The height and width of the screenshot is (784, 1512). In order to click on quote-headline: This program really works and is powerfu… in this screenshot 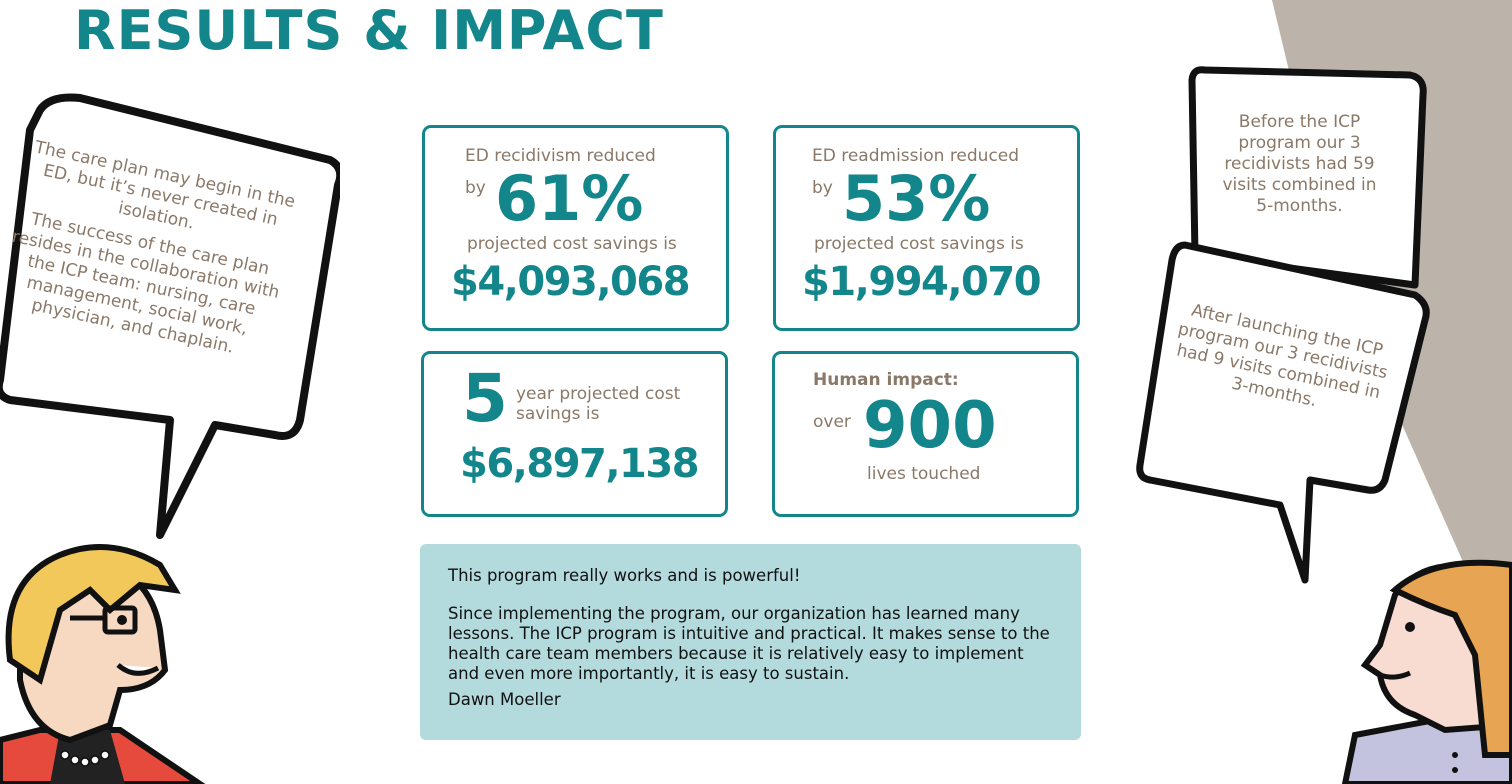, I will do `click(624, 575)`.